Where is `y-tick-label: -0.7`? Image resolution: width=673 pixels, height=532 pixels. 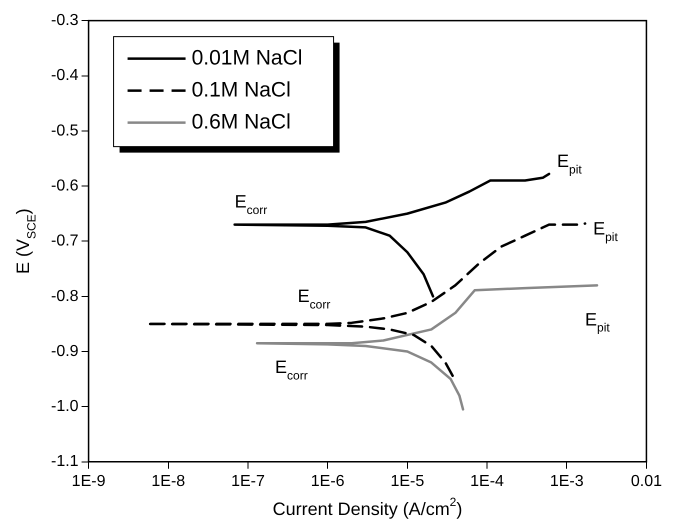 y-tick-label: -0.7 is located at coordinates (64, 241).